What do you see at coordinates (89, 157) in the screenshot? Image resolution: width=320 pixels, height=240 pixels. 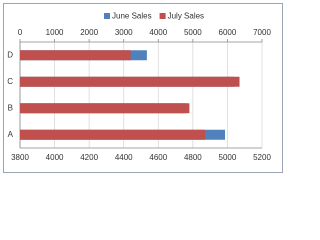 I see `x-tick-label: 4200` at bounding box center [89, 157].